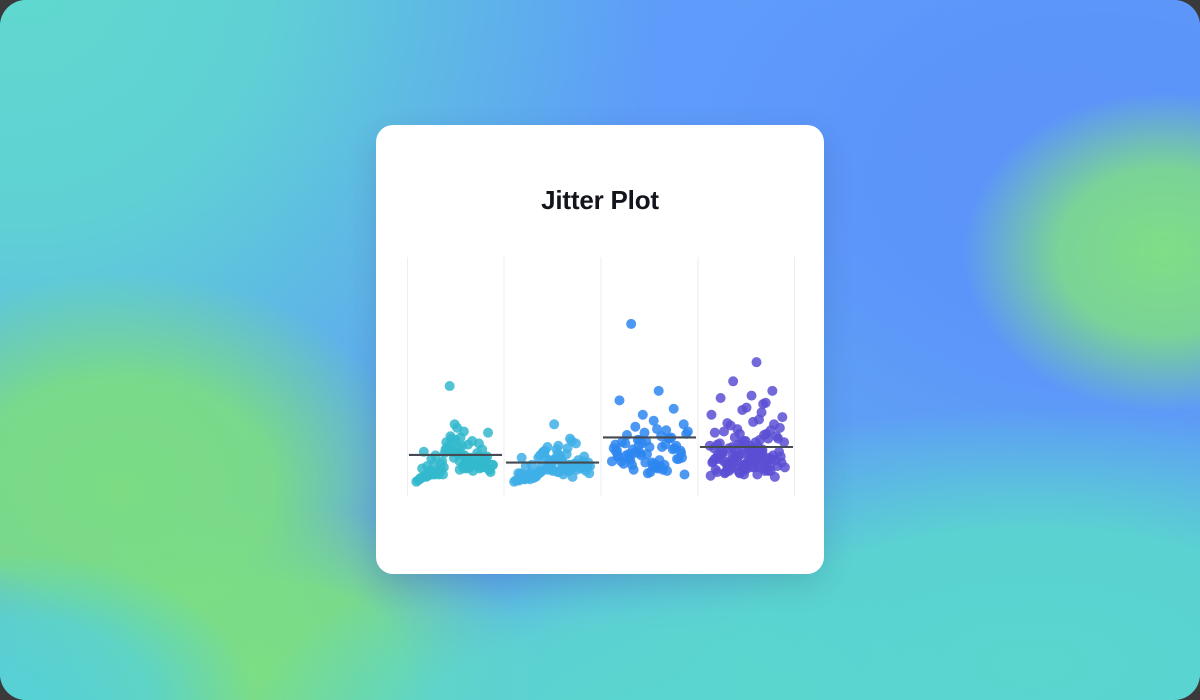 This screenshot has width=1200, height=700. What do you see at coordinates (600, 200) in the screenshot?
I see `page-title: Jitter Plot` at bounding box center [600, 200].